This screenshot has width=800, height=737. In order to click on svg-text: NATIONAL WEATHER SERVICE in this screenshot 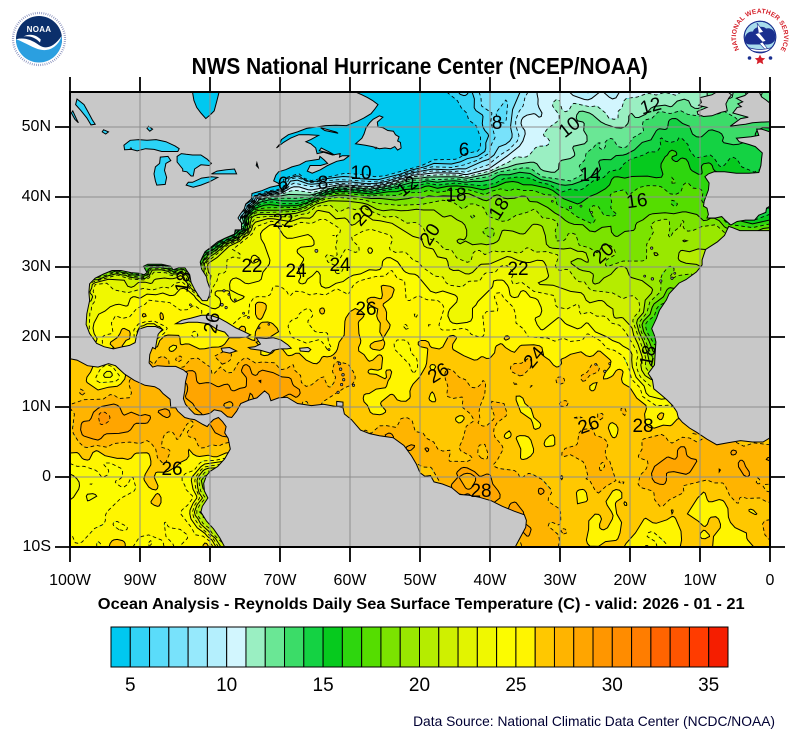, I will do `click(760, 30)`.